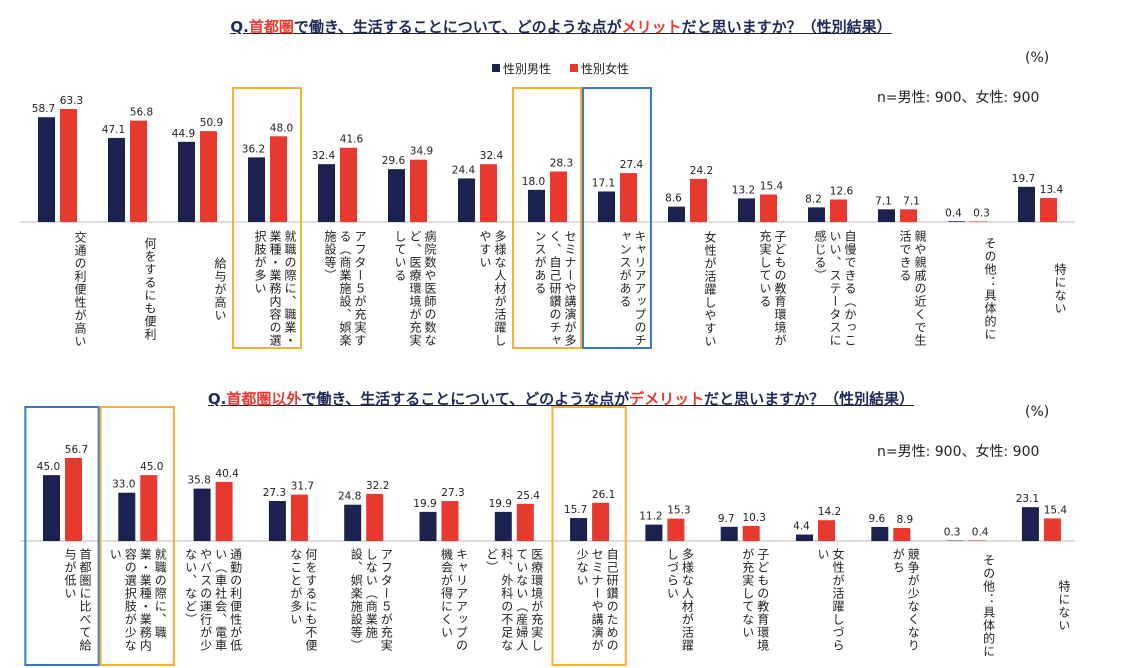  Describe the element at coordinates (575, 510) in the screenshot. I see `value-label: 15.7` at that location.